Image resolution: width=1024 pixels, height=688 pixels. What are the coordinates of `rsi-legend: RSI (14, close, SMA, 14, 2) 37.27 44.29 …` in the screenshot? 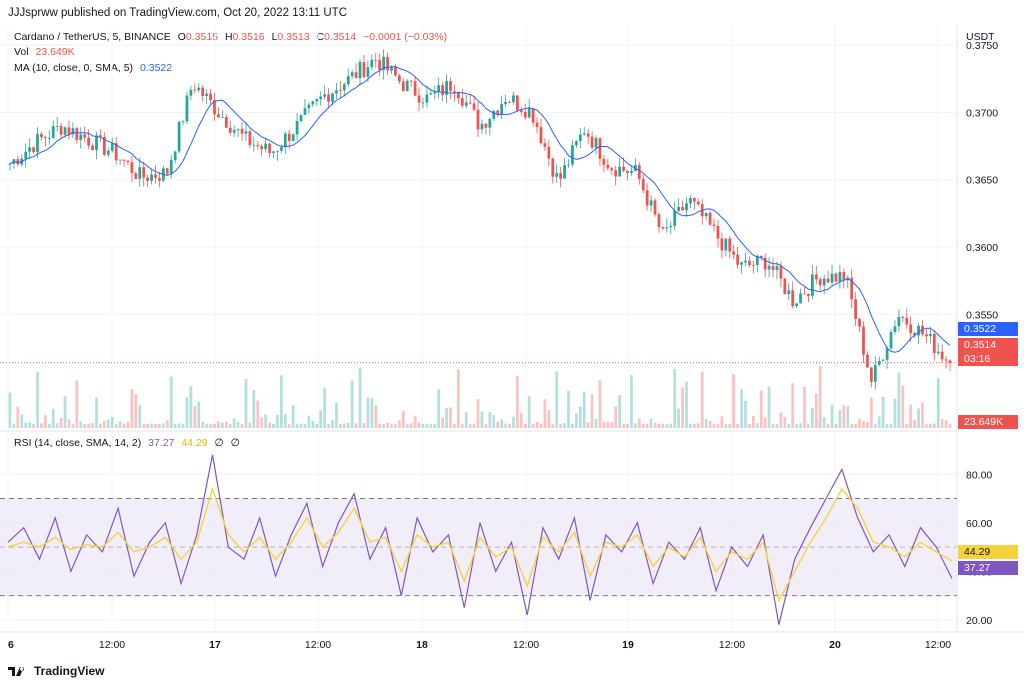 It's located at (129, 443).